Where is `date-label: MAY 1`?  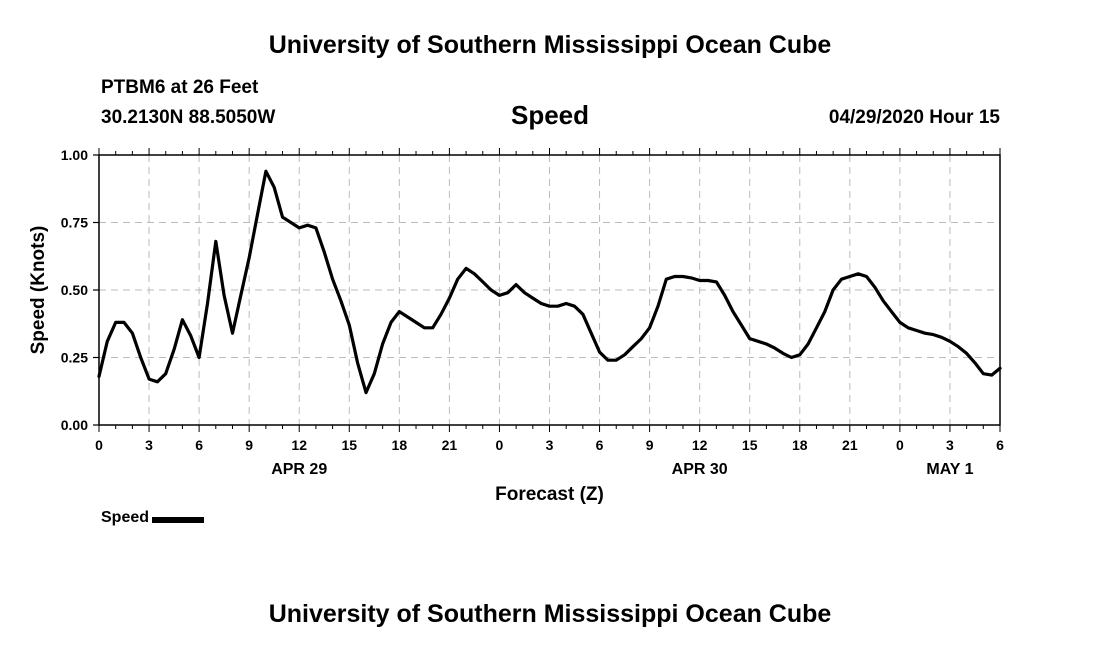 date-label: MAY 1 is located at coordinates (949, 469).